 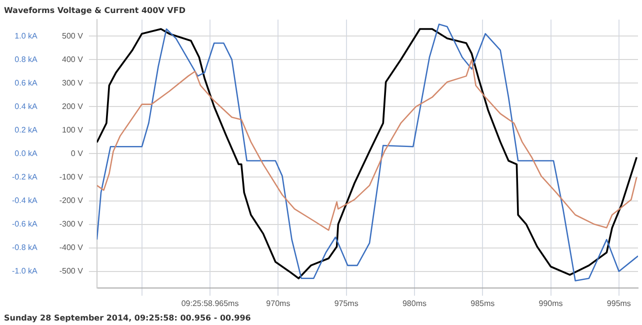 I want to click on x-tick-label: 975ms, so click(x=346, y=303).